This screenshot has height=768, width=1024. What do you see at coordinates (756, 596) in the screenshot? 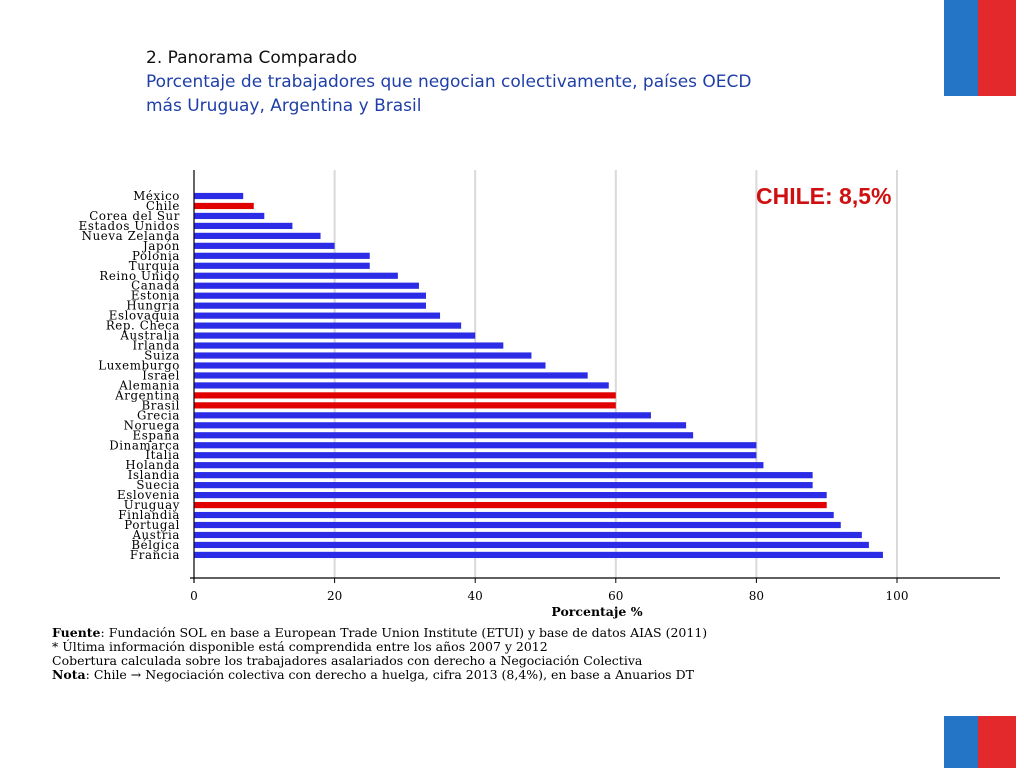
I see `x-tick-label: 80` at bounding box center [756, 596].